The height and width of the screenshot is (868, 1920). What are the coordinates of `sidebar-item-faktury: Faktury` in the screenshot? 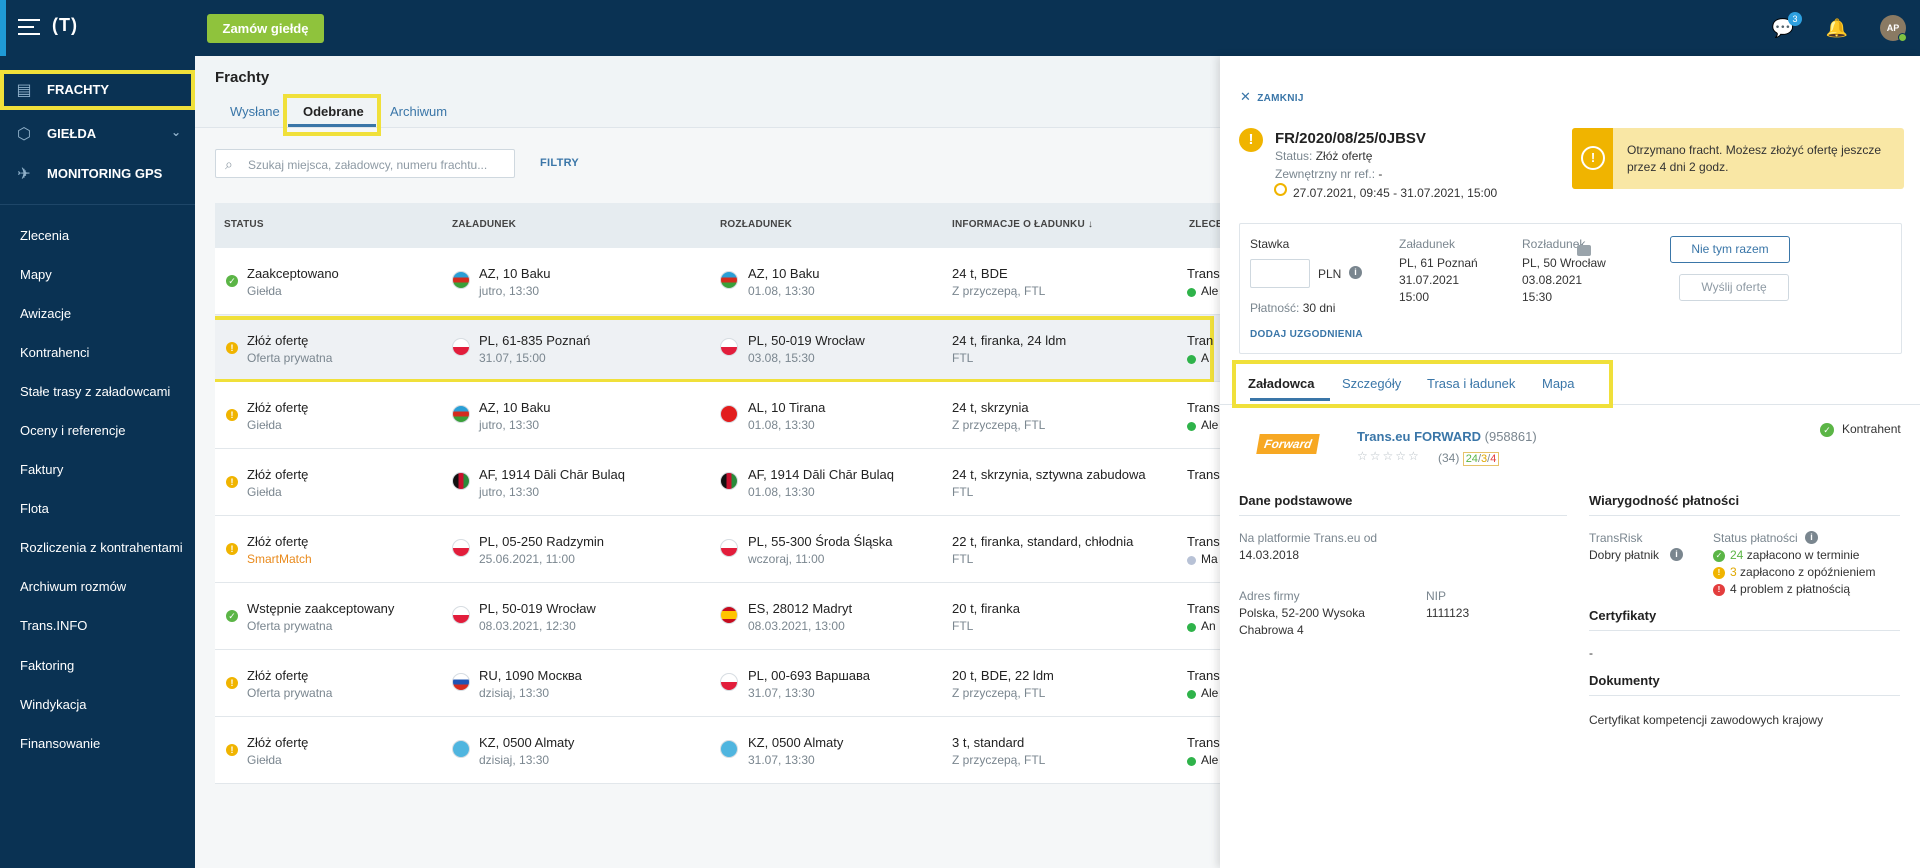 It's located at (42, 469).